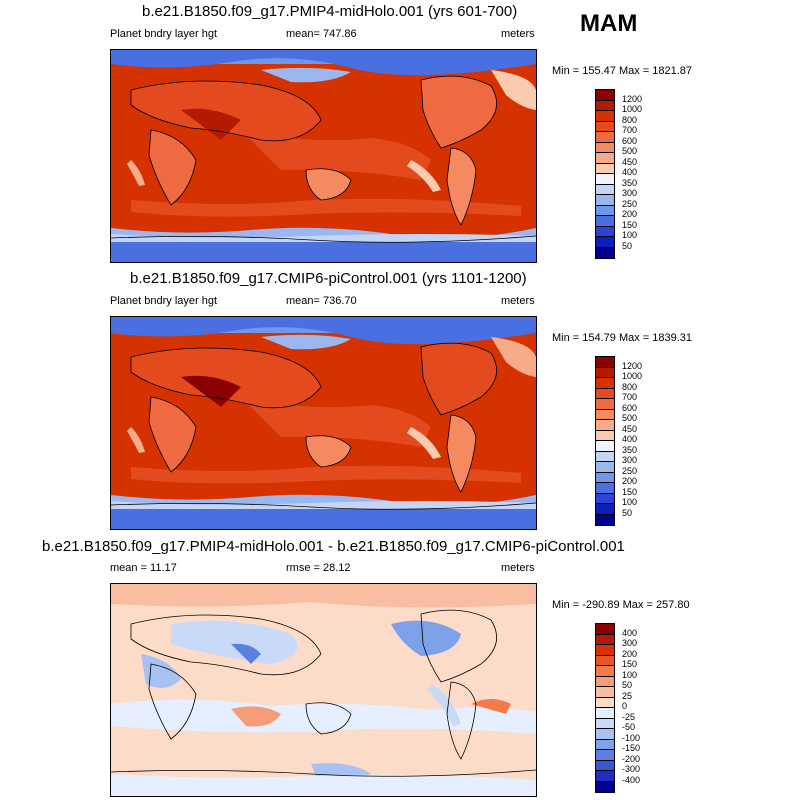 Image resolution: width=800 pixels, height=800 pixels. I want to click on panel-1-variable-label: Planet bndry layer hgt, so click(164, 34).